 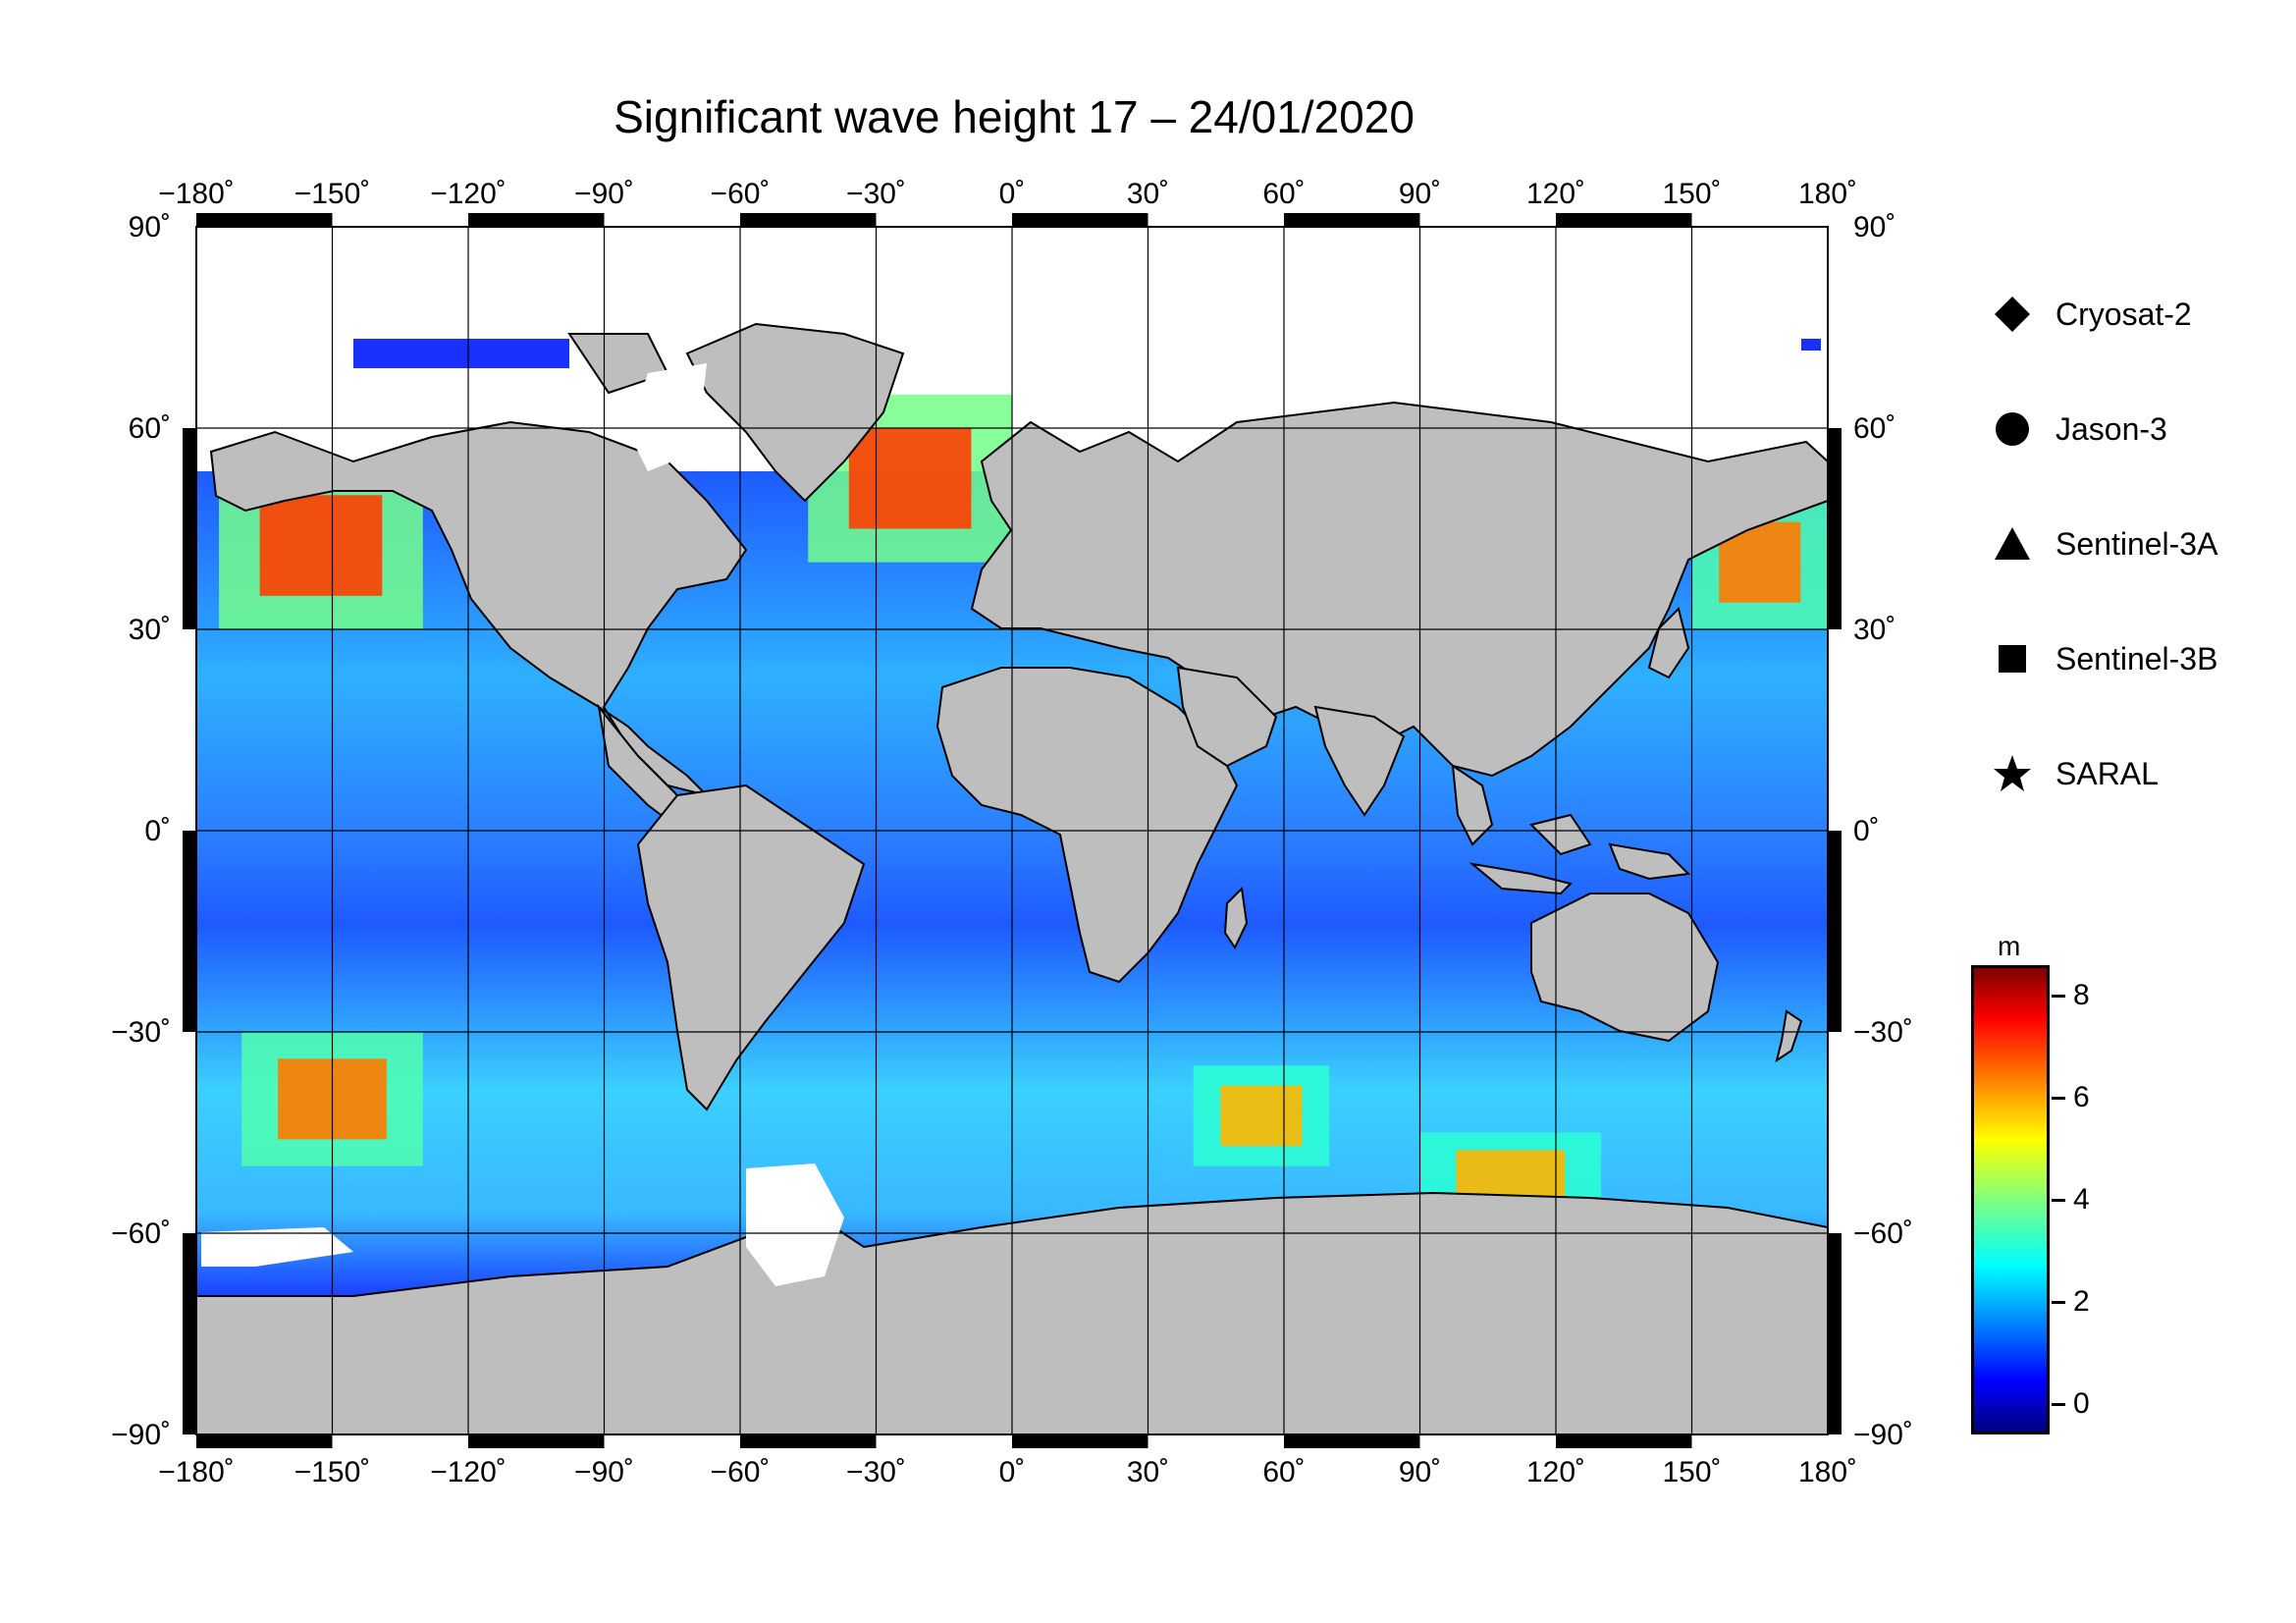 I want to click on lat-tick-label-right: −30˚, so click(x=1883, y=1032).